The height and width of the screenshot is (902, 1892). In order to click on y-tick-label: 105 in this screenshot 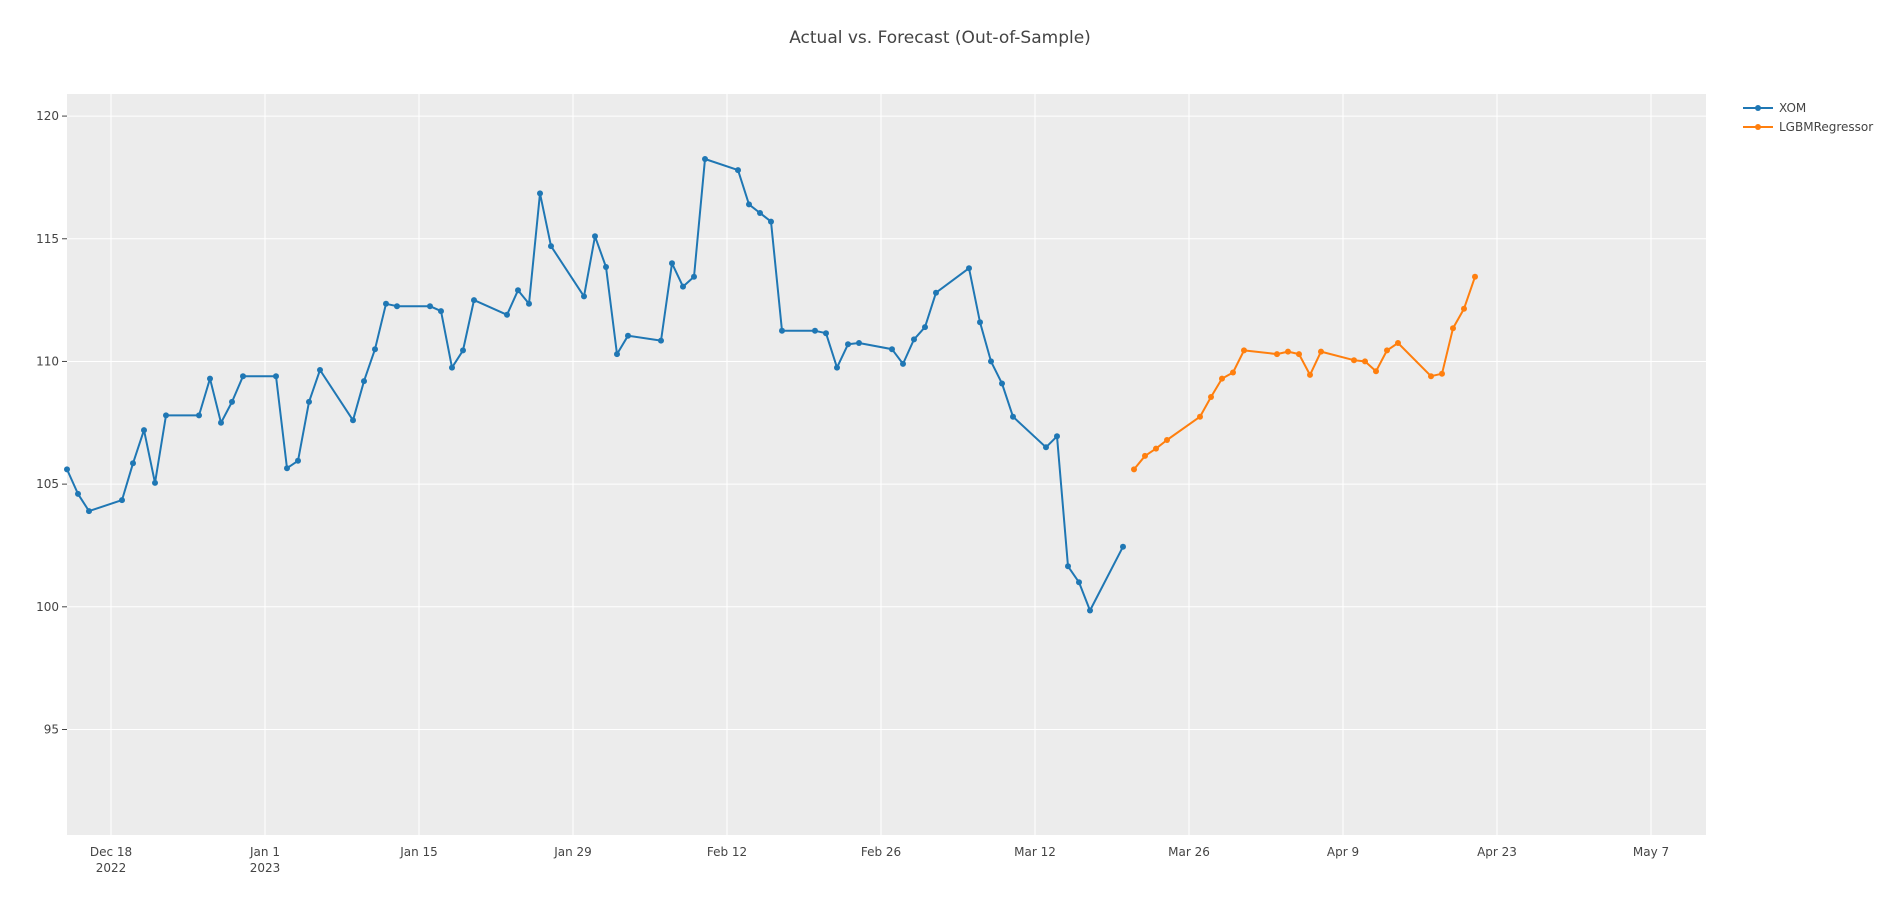, I will do `click(47, 484)`.